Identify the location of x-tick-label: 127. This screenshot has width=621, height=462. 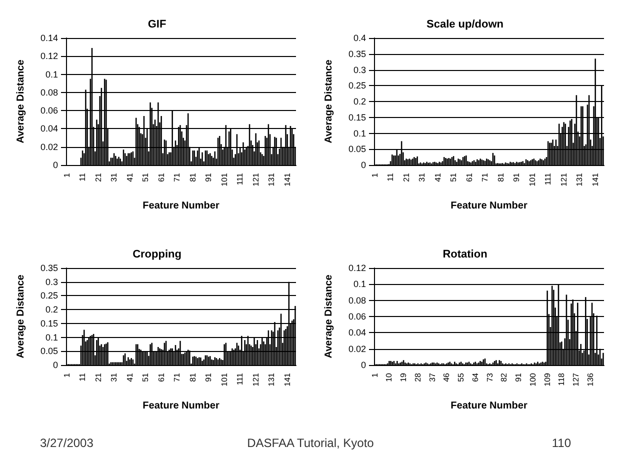
(576, 379).